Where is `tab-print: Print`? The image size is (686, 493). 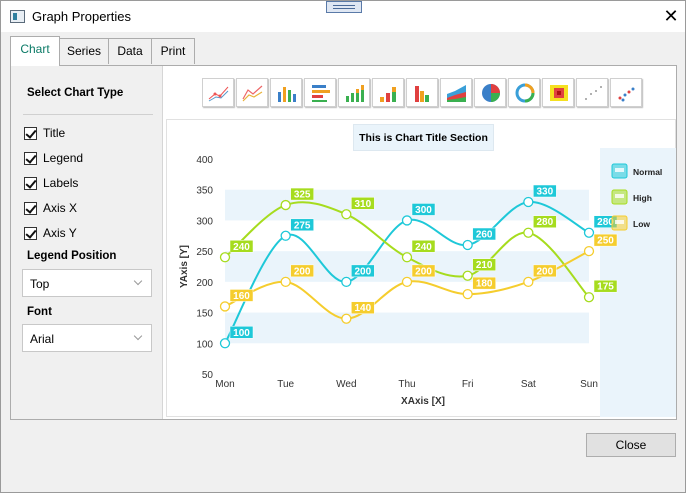
tab-print: Print is located at coordinates (173, 51).